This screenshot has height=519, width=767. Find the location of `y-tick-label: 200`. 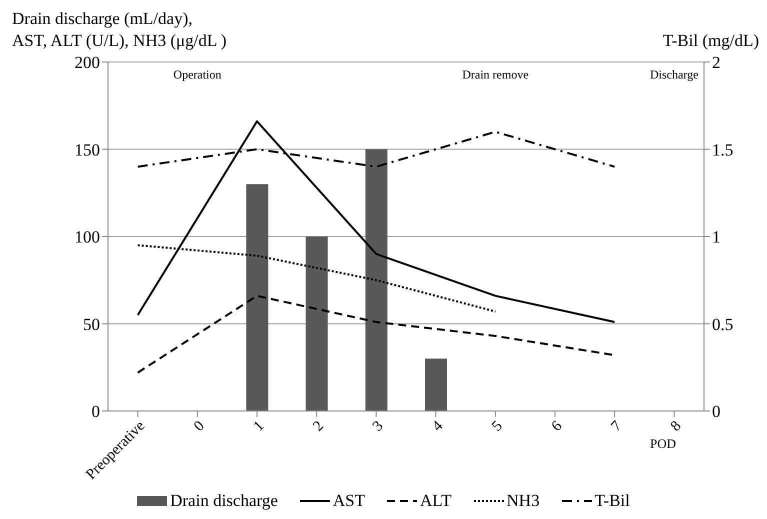

y-tick-label: 200 is located at coordinates (87, 62).